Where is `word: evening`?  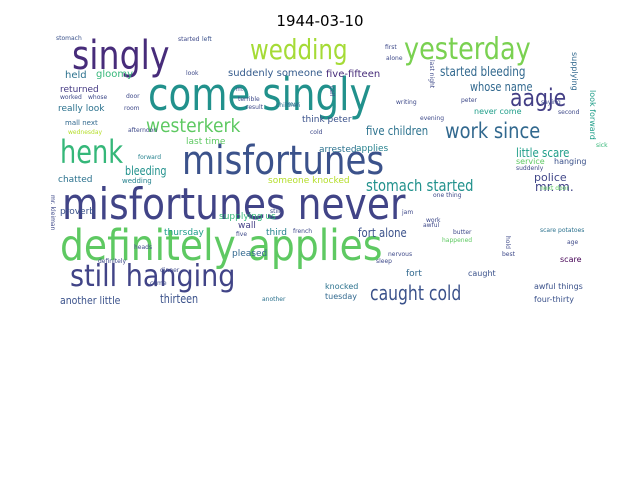 word: evening is located at coordinates (432, 118).